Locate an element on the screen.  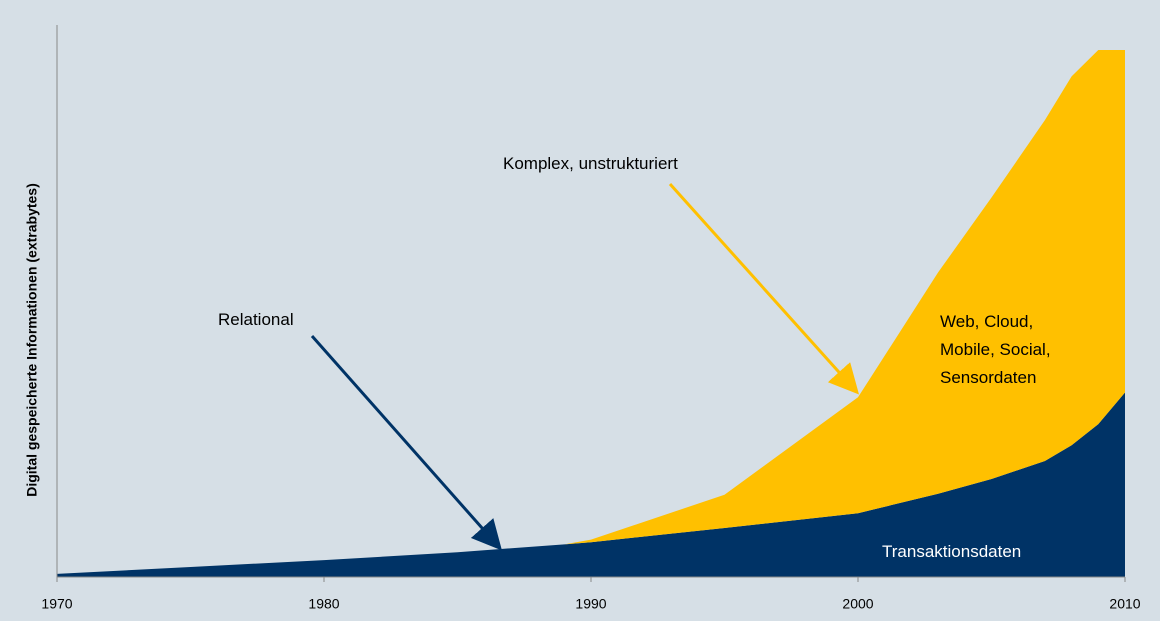
series-label: Web, Cloud, Mobile, Social, Sensordaten is located at coordinates (995, 349).